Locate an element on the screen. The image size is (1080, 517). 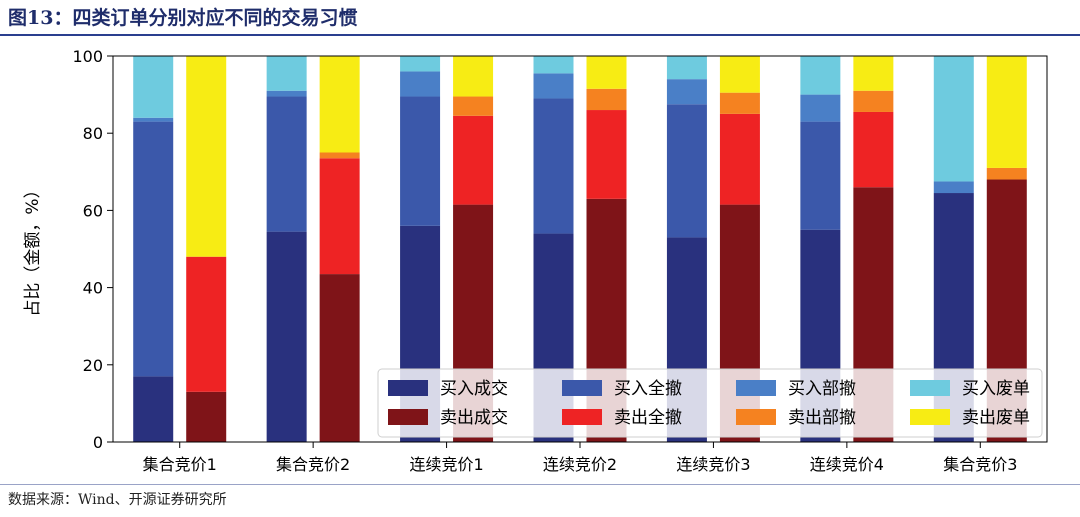
bar-segment-买入成交-集合竞价1 is located at coordinates (153, 409).